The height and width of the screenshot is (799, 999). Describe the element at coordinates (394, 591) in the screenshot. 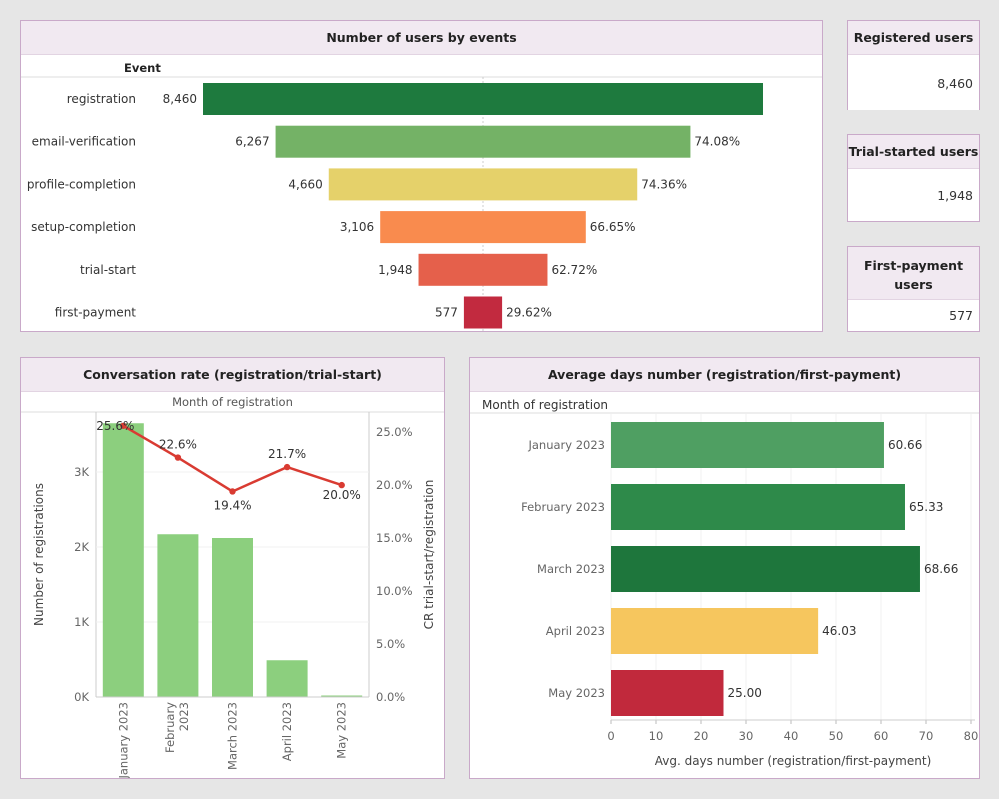

I see `right-tick-label: 10.0%` at that location.